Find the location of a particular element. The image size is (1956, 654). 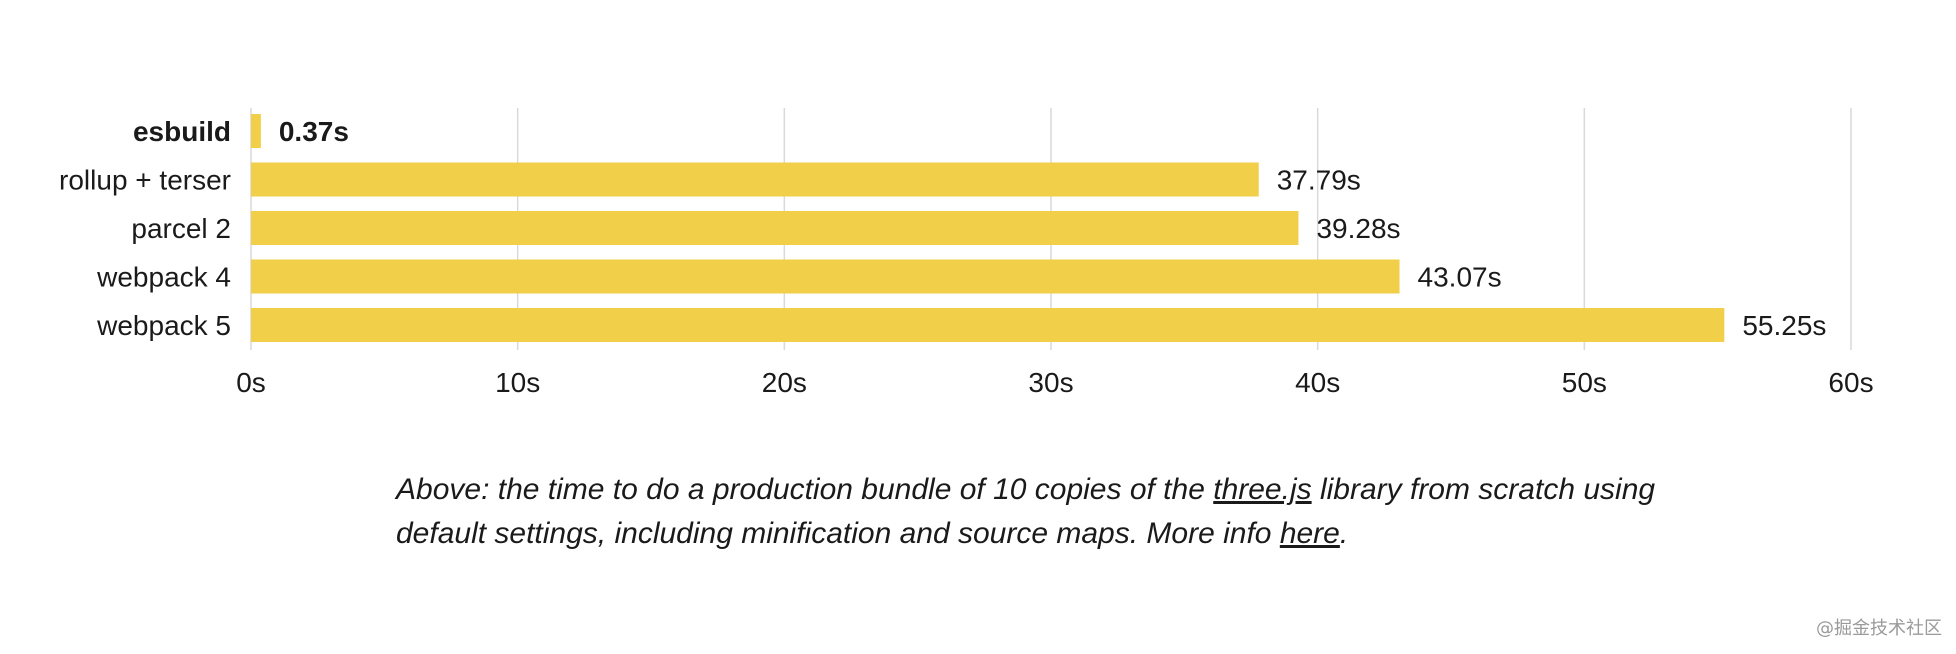

x-tick-label: 60s is located at coordinates (1850, 382).